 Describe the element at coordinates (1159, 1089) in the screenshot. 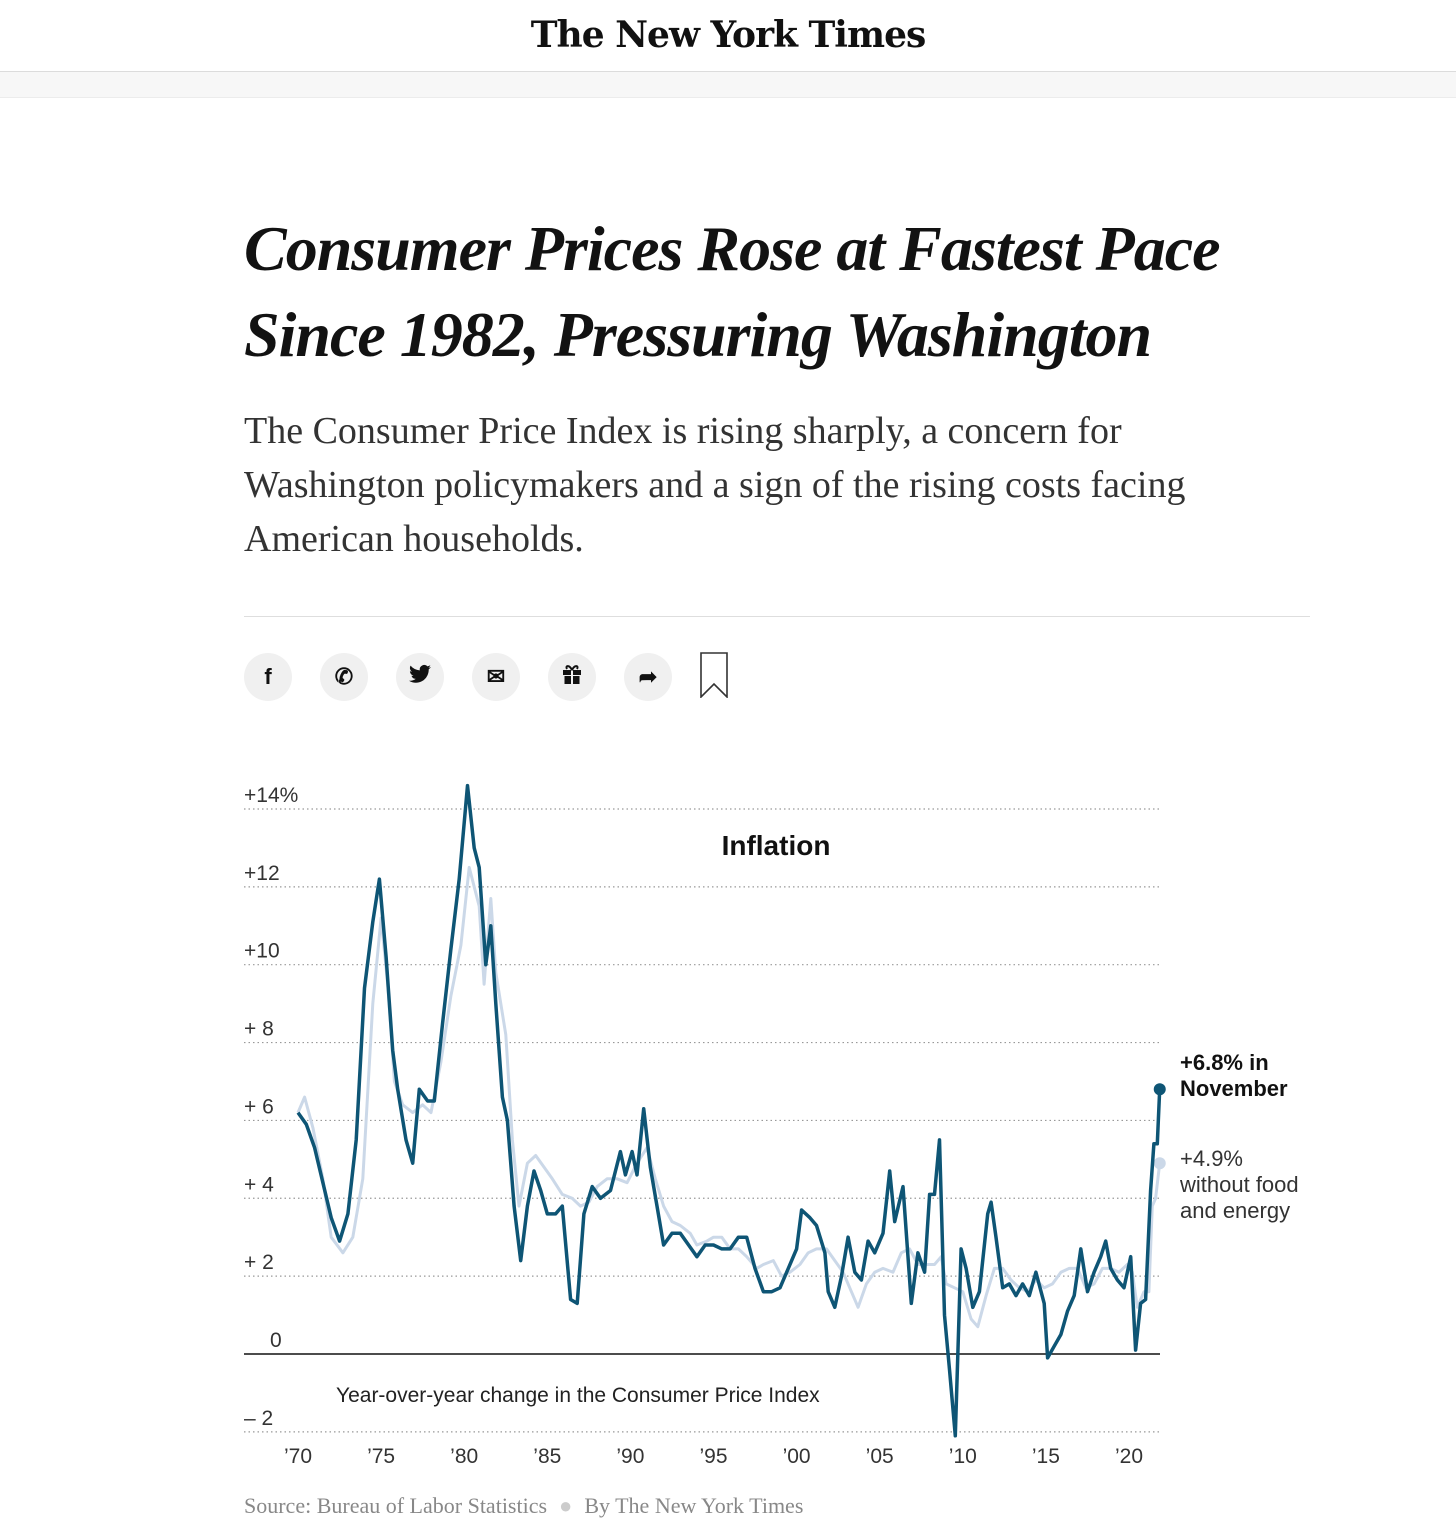

I see `main-endpoint-dot` at that location.